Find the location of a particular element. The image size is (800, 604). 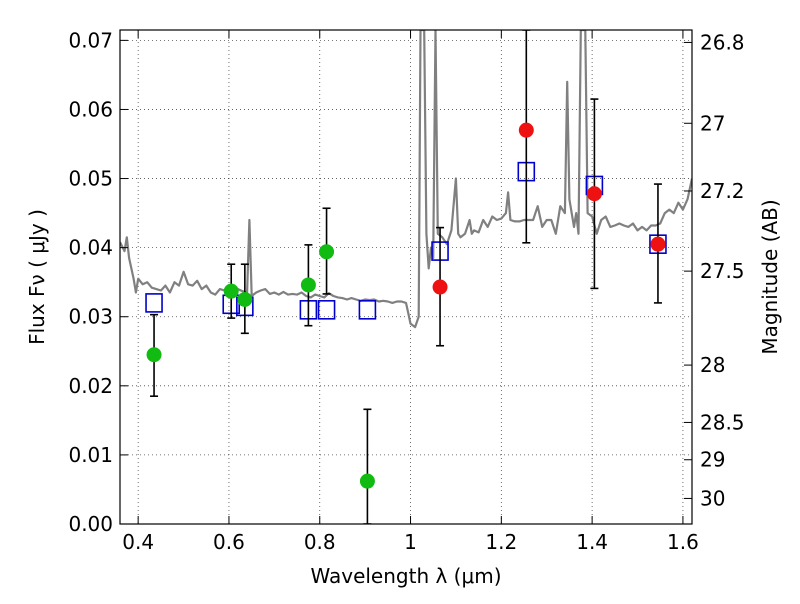

y-tick-label: 0.01 is located at coordinates (90, 455).